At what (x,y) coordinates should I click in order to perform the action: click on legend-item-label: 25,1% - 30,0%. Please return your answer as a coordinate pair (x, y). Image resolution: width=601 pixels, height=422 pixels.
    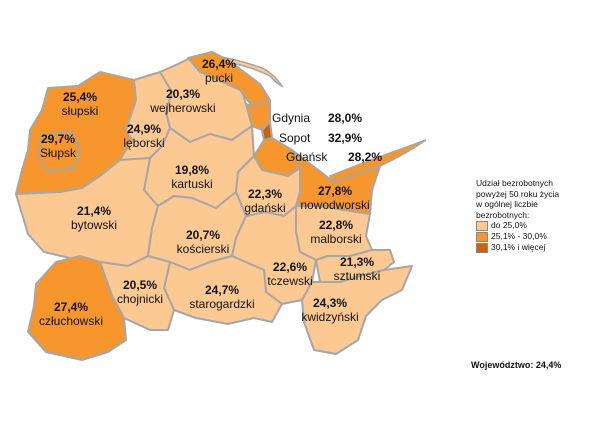
    Looking at the image, I should click on (519, 236).